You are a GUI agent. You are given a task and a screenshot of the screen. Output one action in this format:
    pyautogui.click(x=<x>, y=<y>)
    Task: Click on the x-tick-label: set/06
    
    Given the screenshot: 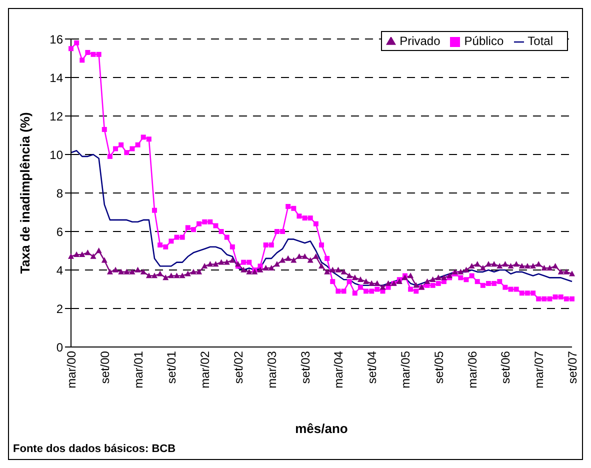 What is the action you would take?
    pyautogui.click(x=505, y=367)
    